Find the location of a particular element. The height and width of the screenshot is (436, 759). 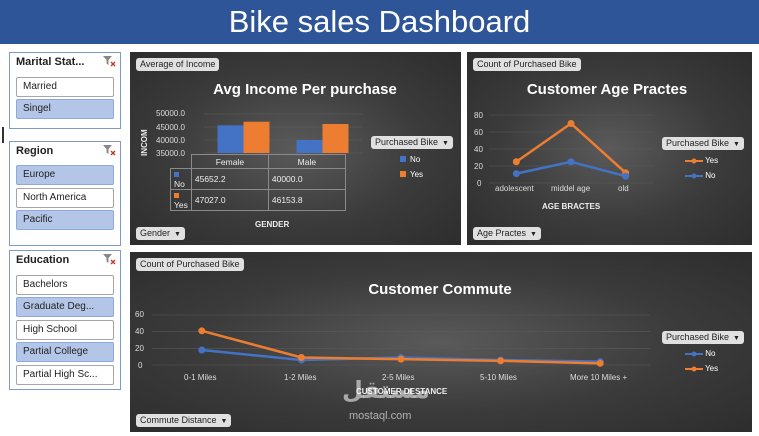

x-tick: 5-10 Miles is located at coordinates (498, 377).